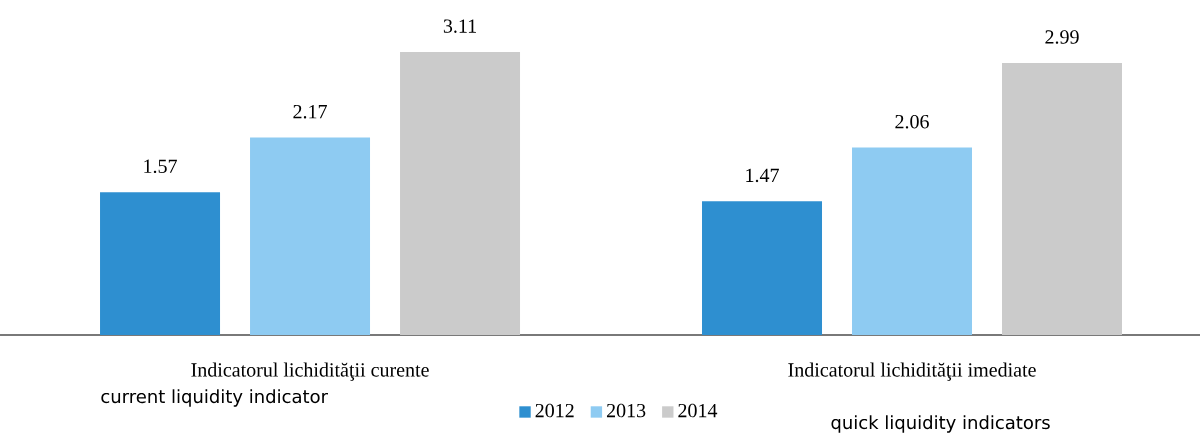  I want to click on data-label: 1.47, so click(762, 175).